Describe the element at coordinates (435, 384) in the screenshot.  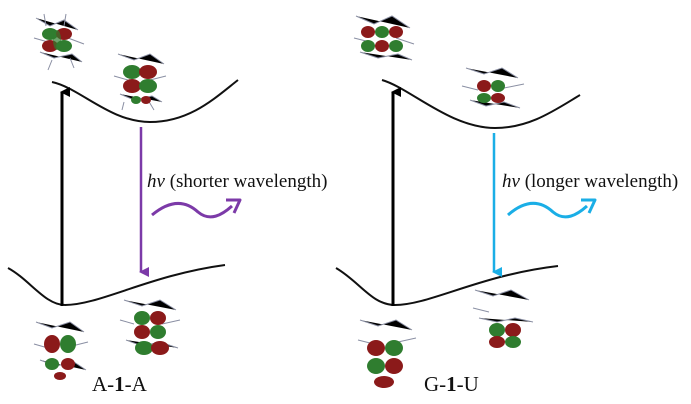
I see `caption-part: G-` at that location.